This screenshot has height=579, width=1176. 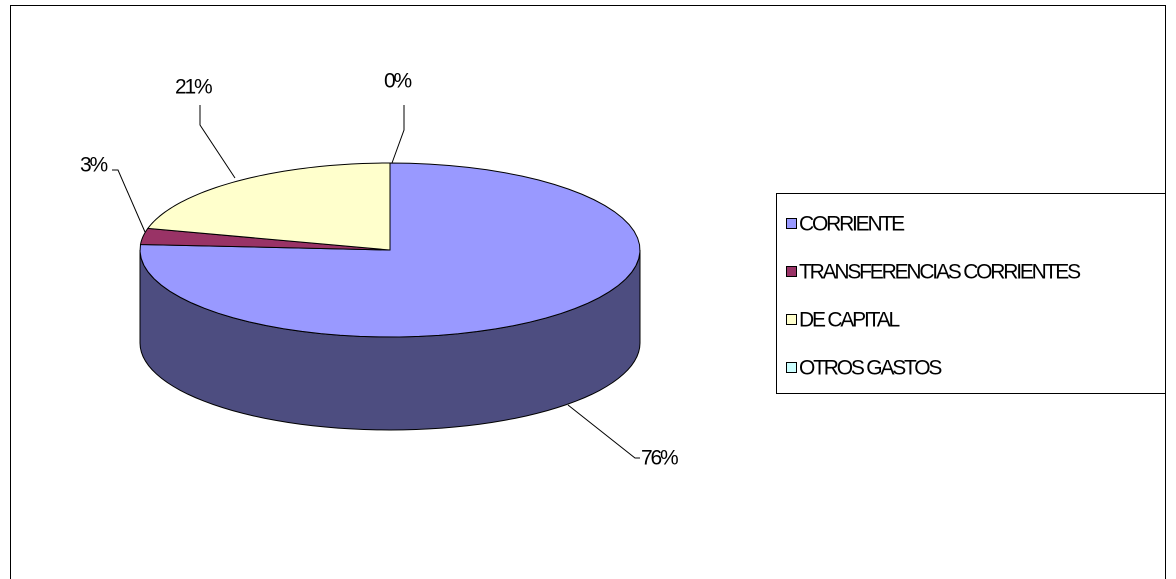 What do you see at coordinates (852, 224) in the screenshot?
I see `legend-label: CORRIENTE` at bounding box center [852, 224].